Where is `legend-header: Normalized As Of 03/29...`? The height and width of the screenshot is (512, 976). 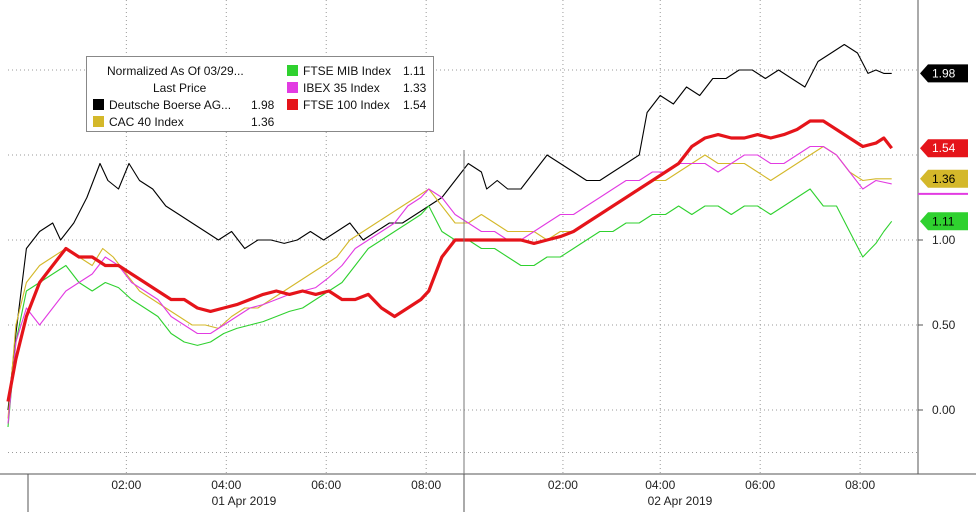 legend-header: Normalized As Of 03/29... is located at coordinates (175, 71).